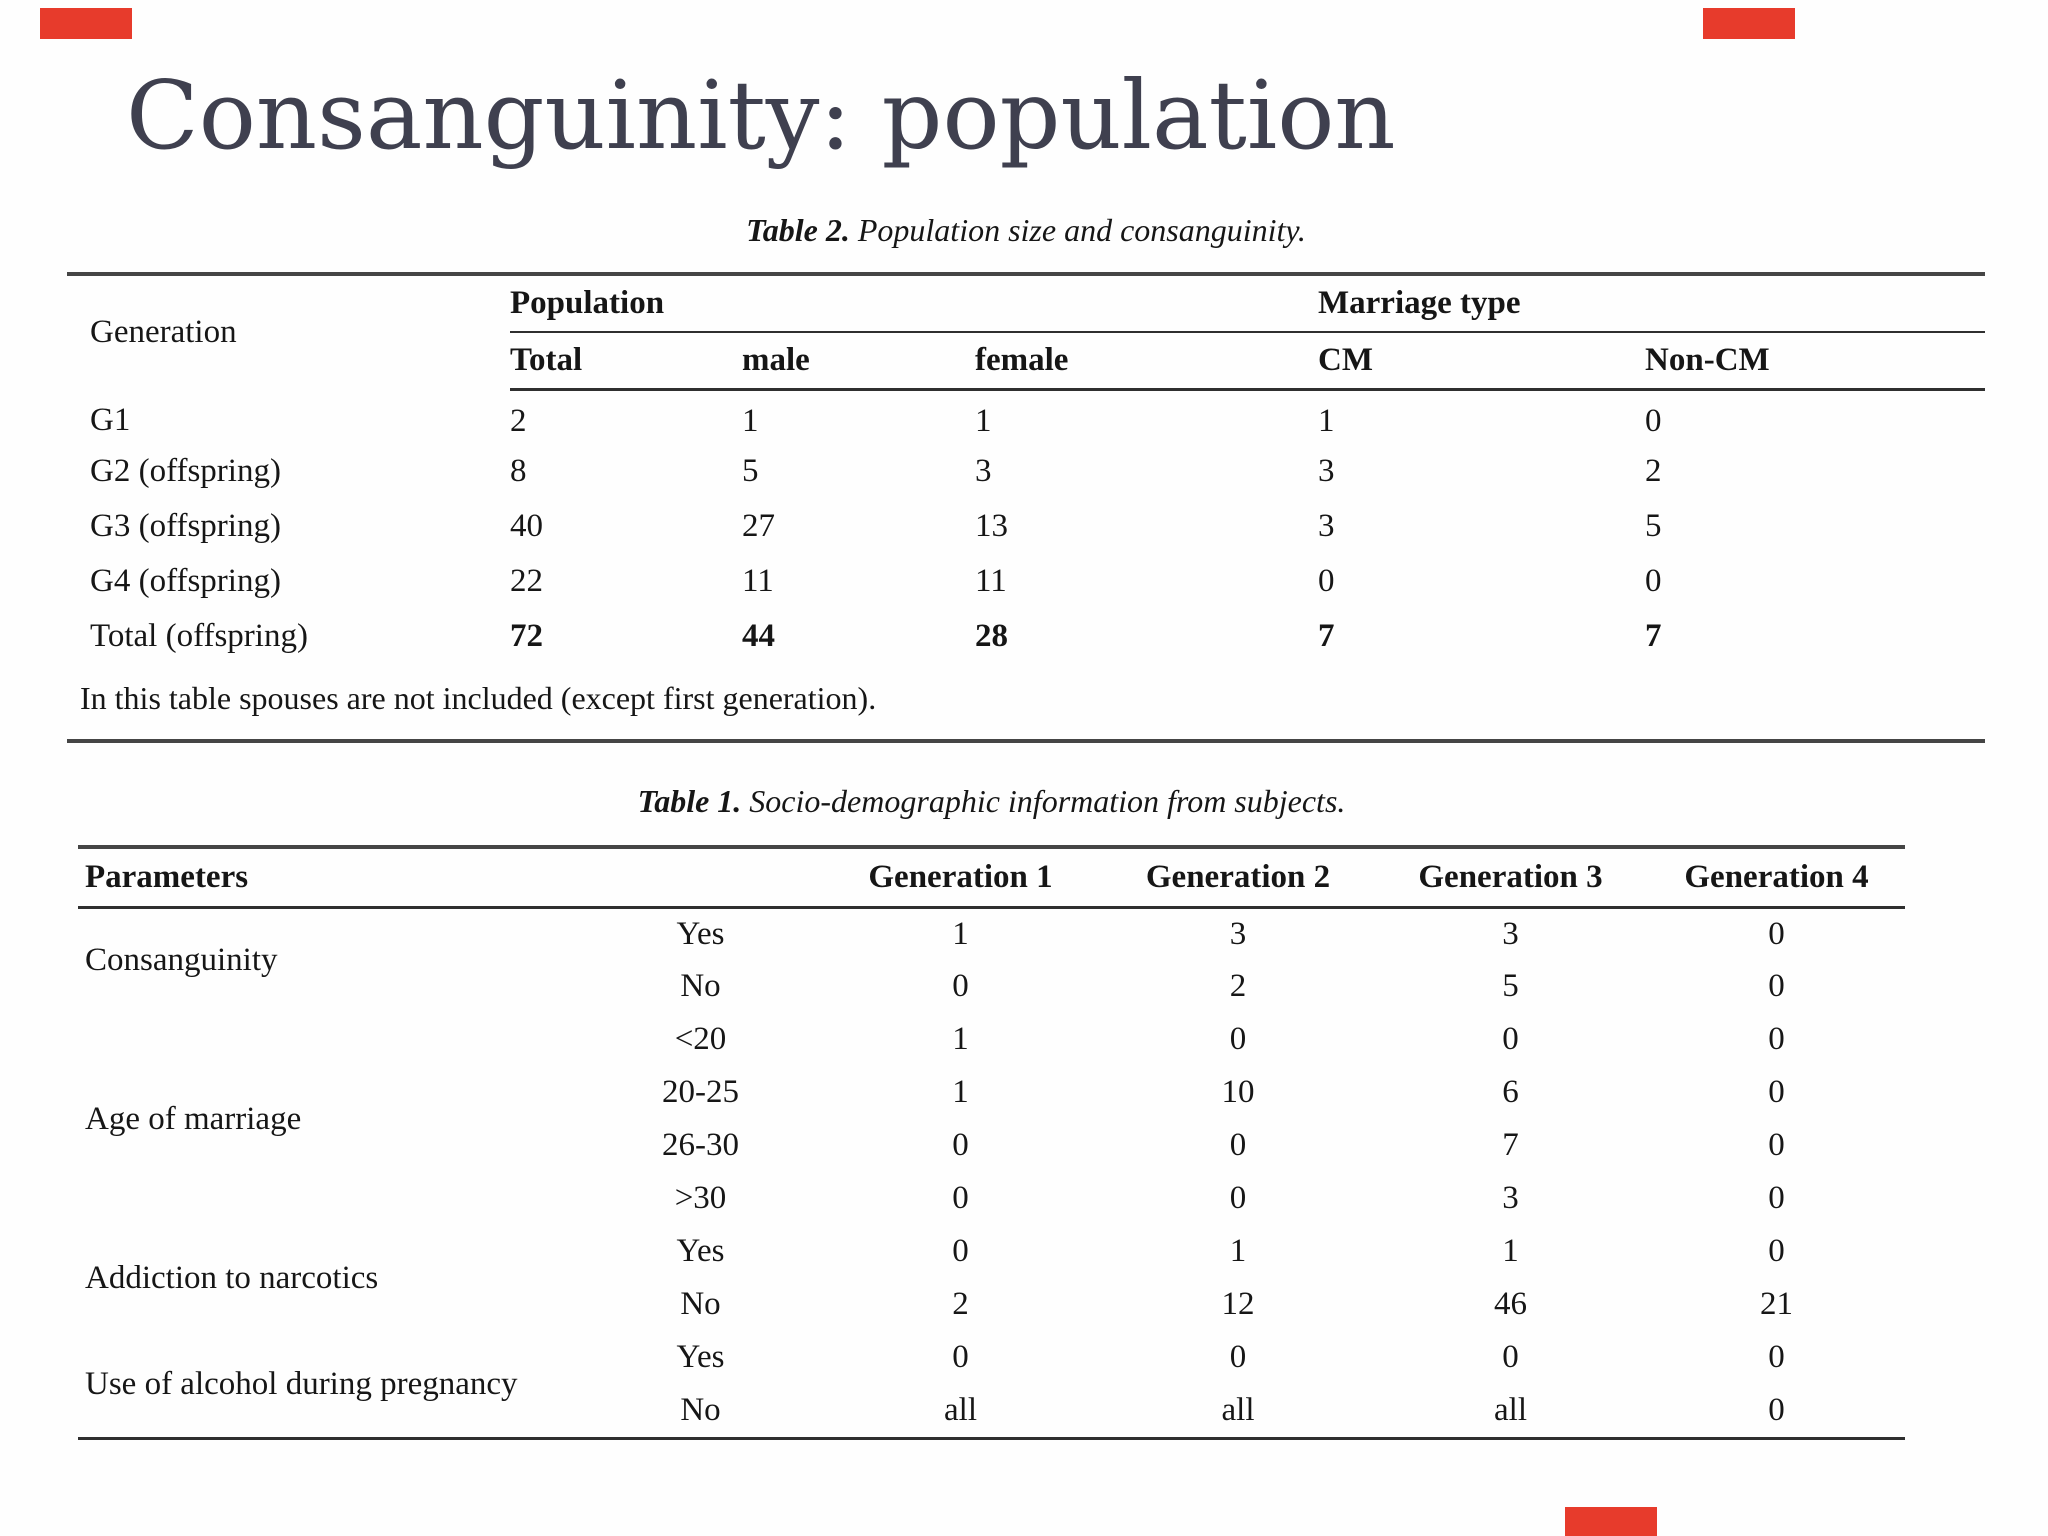 The image size is (2048, 1536). Describe the element at coordinates (758, 636) in the screenshot. I see `cell: 44` at that location.